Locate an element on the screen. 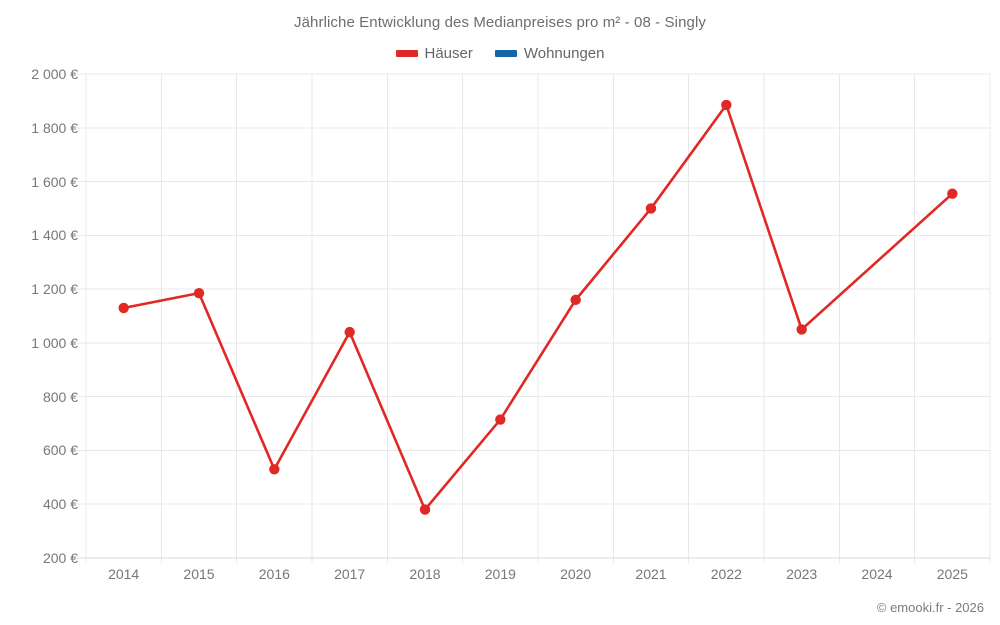 The height and width of the screenshot is (625, 1000). x-axis-tick-label: 2020 is located at coordinates (576, 574).